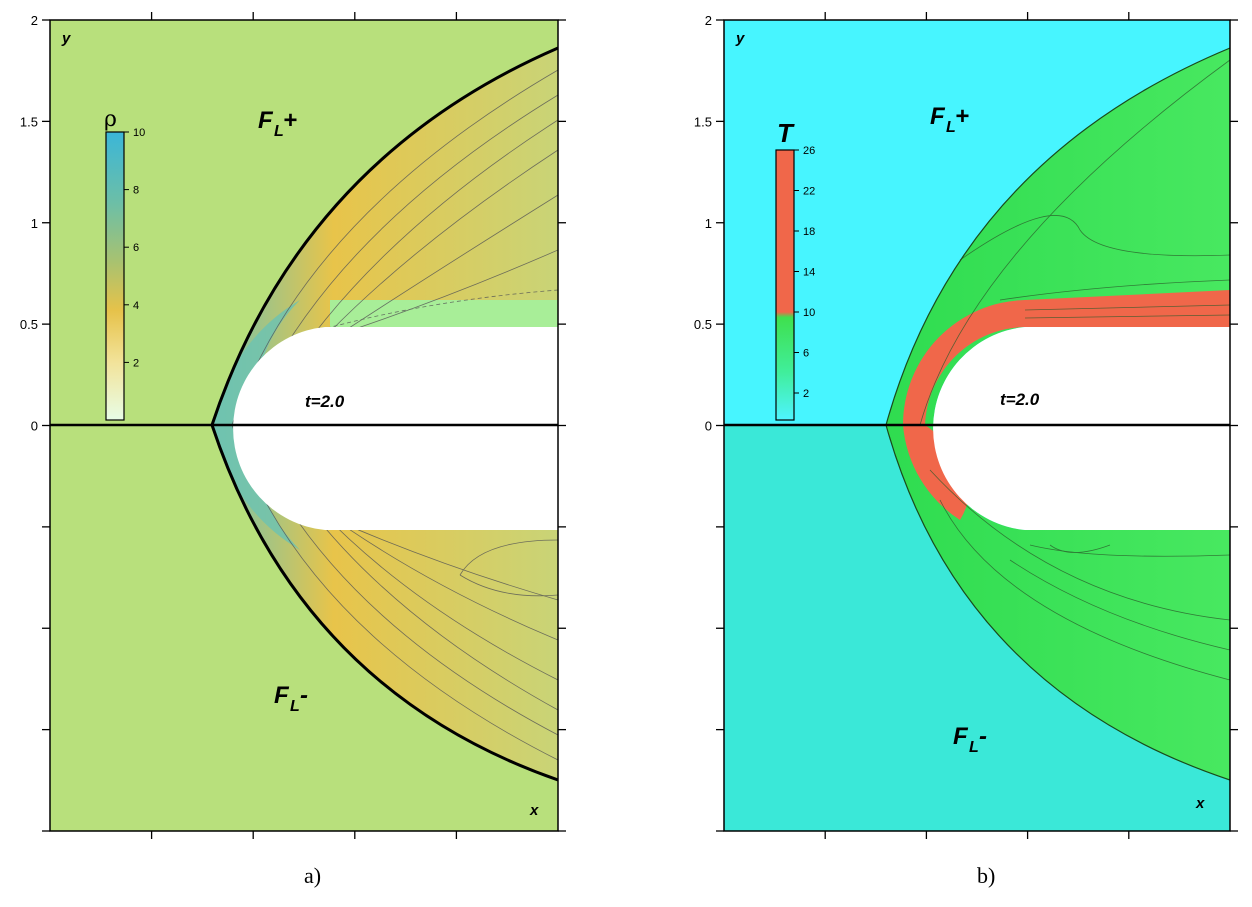 The image size is (1252, 907). I want to click on panel-a-y-tick-labels: 2 1.5 1 0.5 0, so click(29, 223).